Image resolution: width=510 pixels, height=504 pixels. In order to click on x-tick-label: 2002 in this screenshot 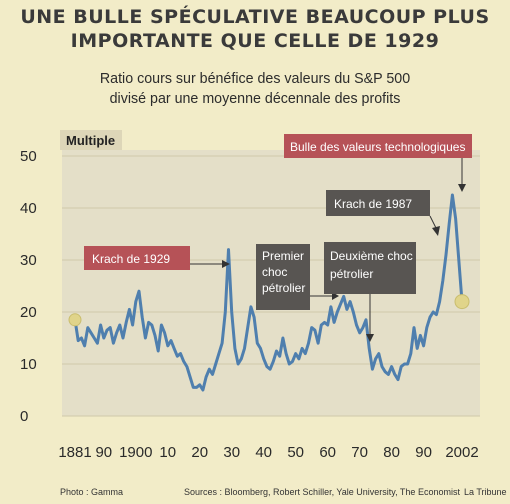, I will do `click(461, 452)`.